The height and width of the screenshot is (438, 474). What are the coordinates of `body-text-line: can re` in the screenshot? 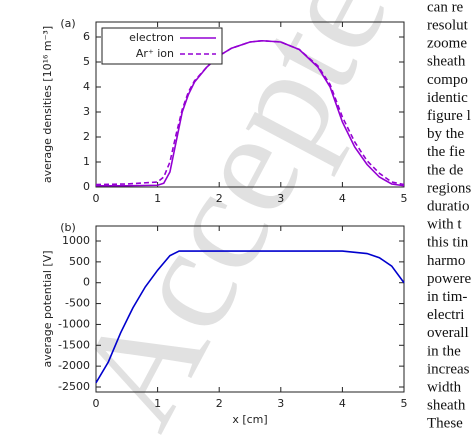 It's located at (445, 7).